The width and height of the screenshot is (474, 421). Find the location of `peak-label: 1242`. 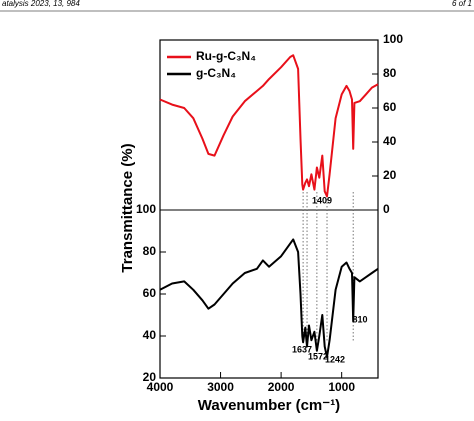

peak-label: 1242 is located at coordinates (335, 359).